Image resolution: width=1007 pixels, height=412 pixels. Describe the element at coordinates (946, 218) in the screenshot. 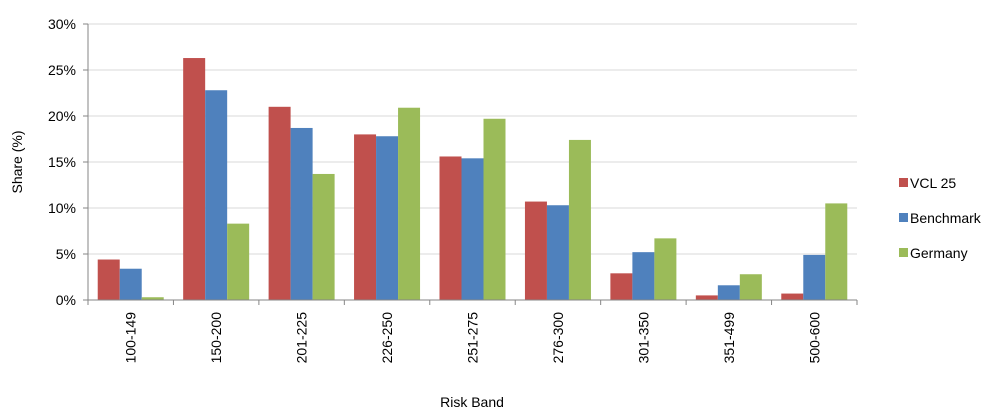

I see `legend-label: Benchmark` at that location.